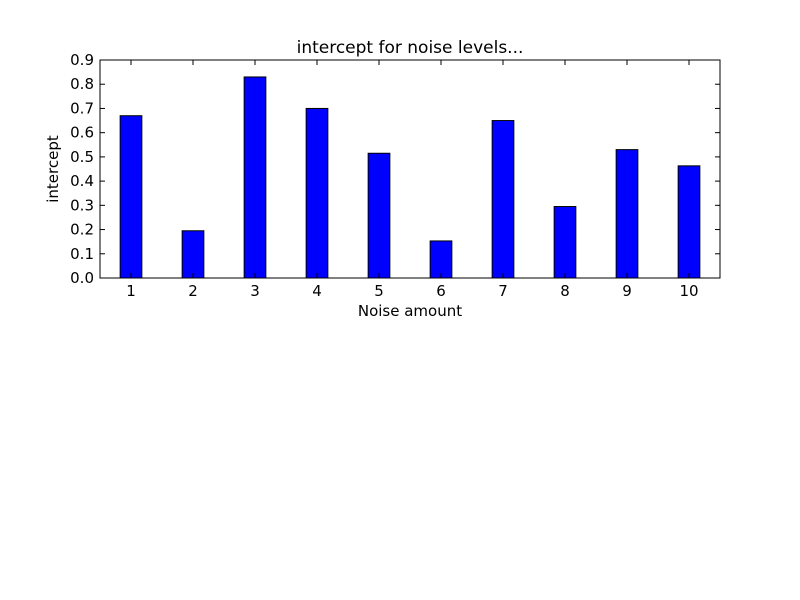 The width and height of the screenshot is (800, 600). What do you see at coordinates (82, 60) in the screenshot?
I see `y-tick-label: 0.9` at bounding box center [82, 60].